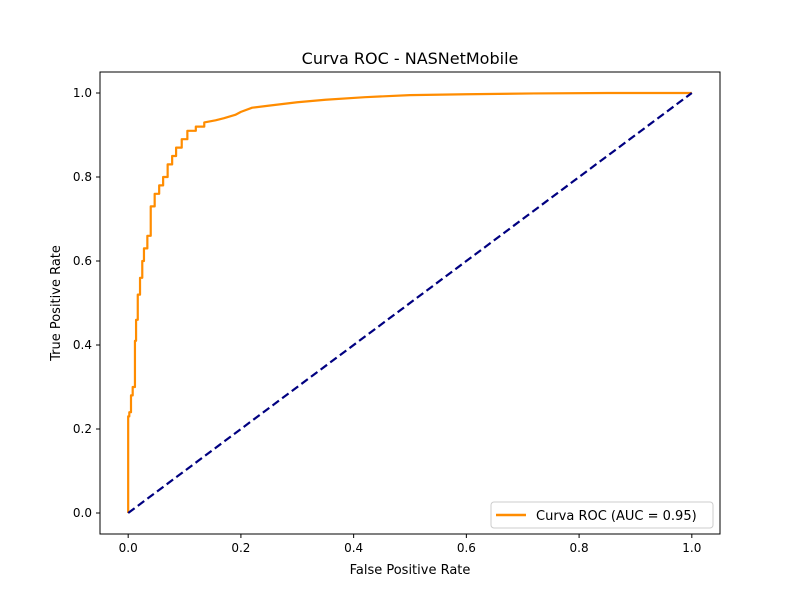 The height and width of the screenshot is (600, 800). What do you see at coordinates (82, 345) in the screenshot?
I see `y-tick-label: 0.4` at bounding box center [82, 345].